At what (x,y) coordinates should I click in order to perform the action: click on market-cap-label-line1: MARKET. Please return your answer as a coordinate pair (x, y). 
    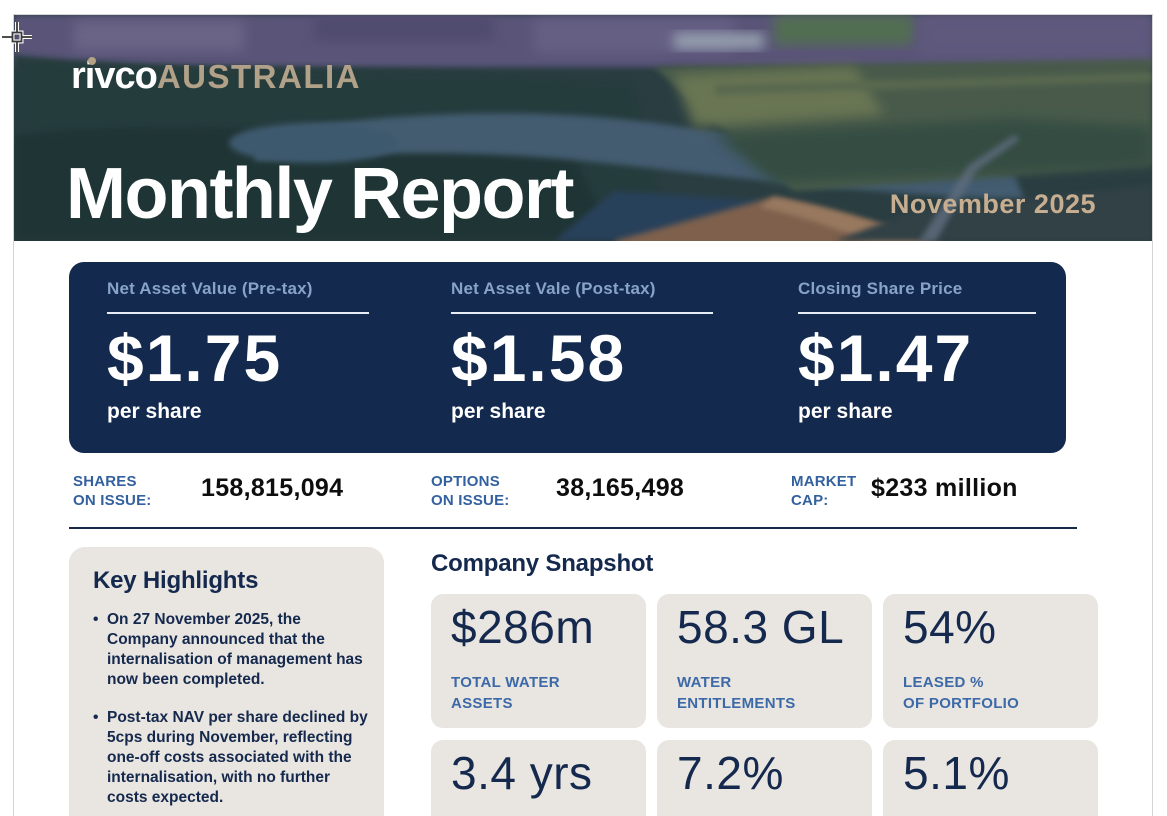
    Looking at the image, I should click on (824, 481).